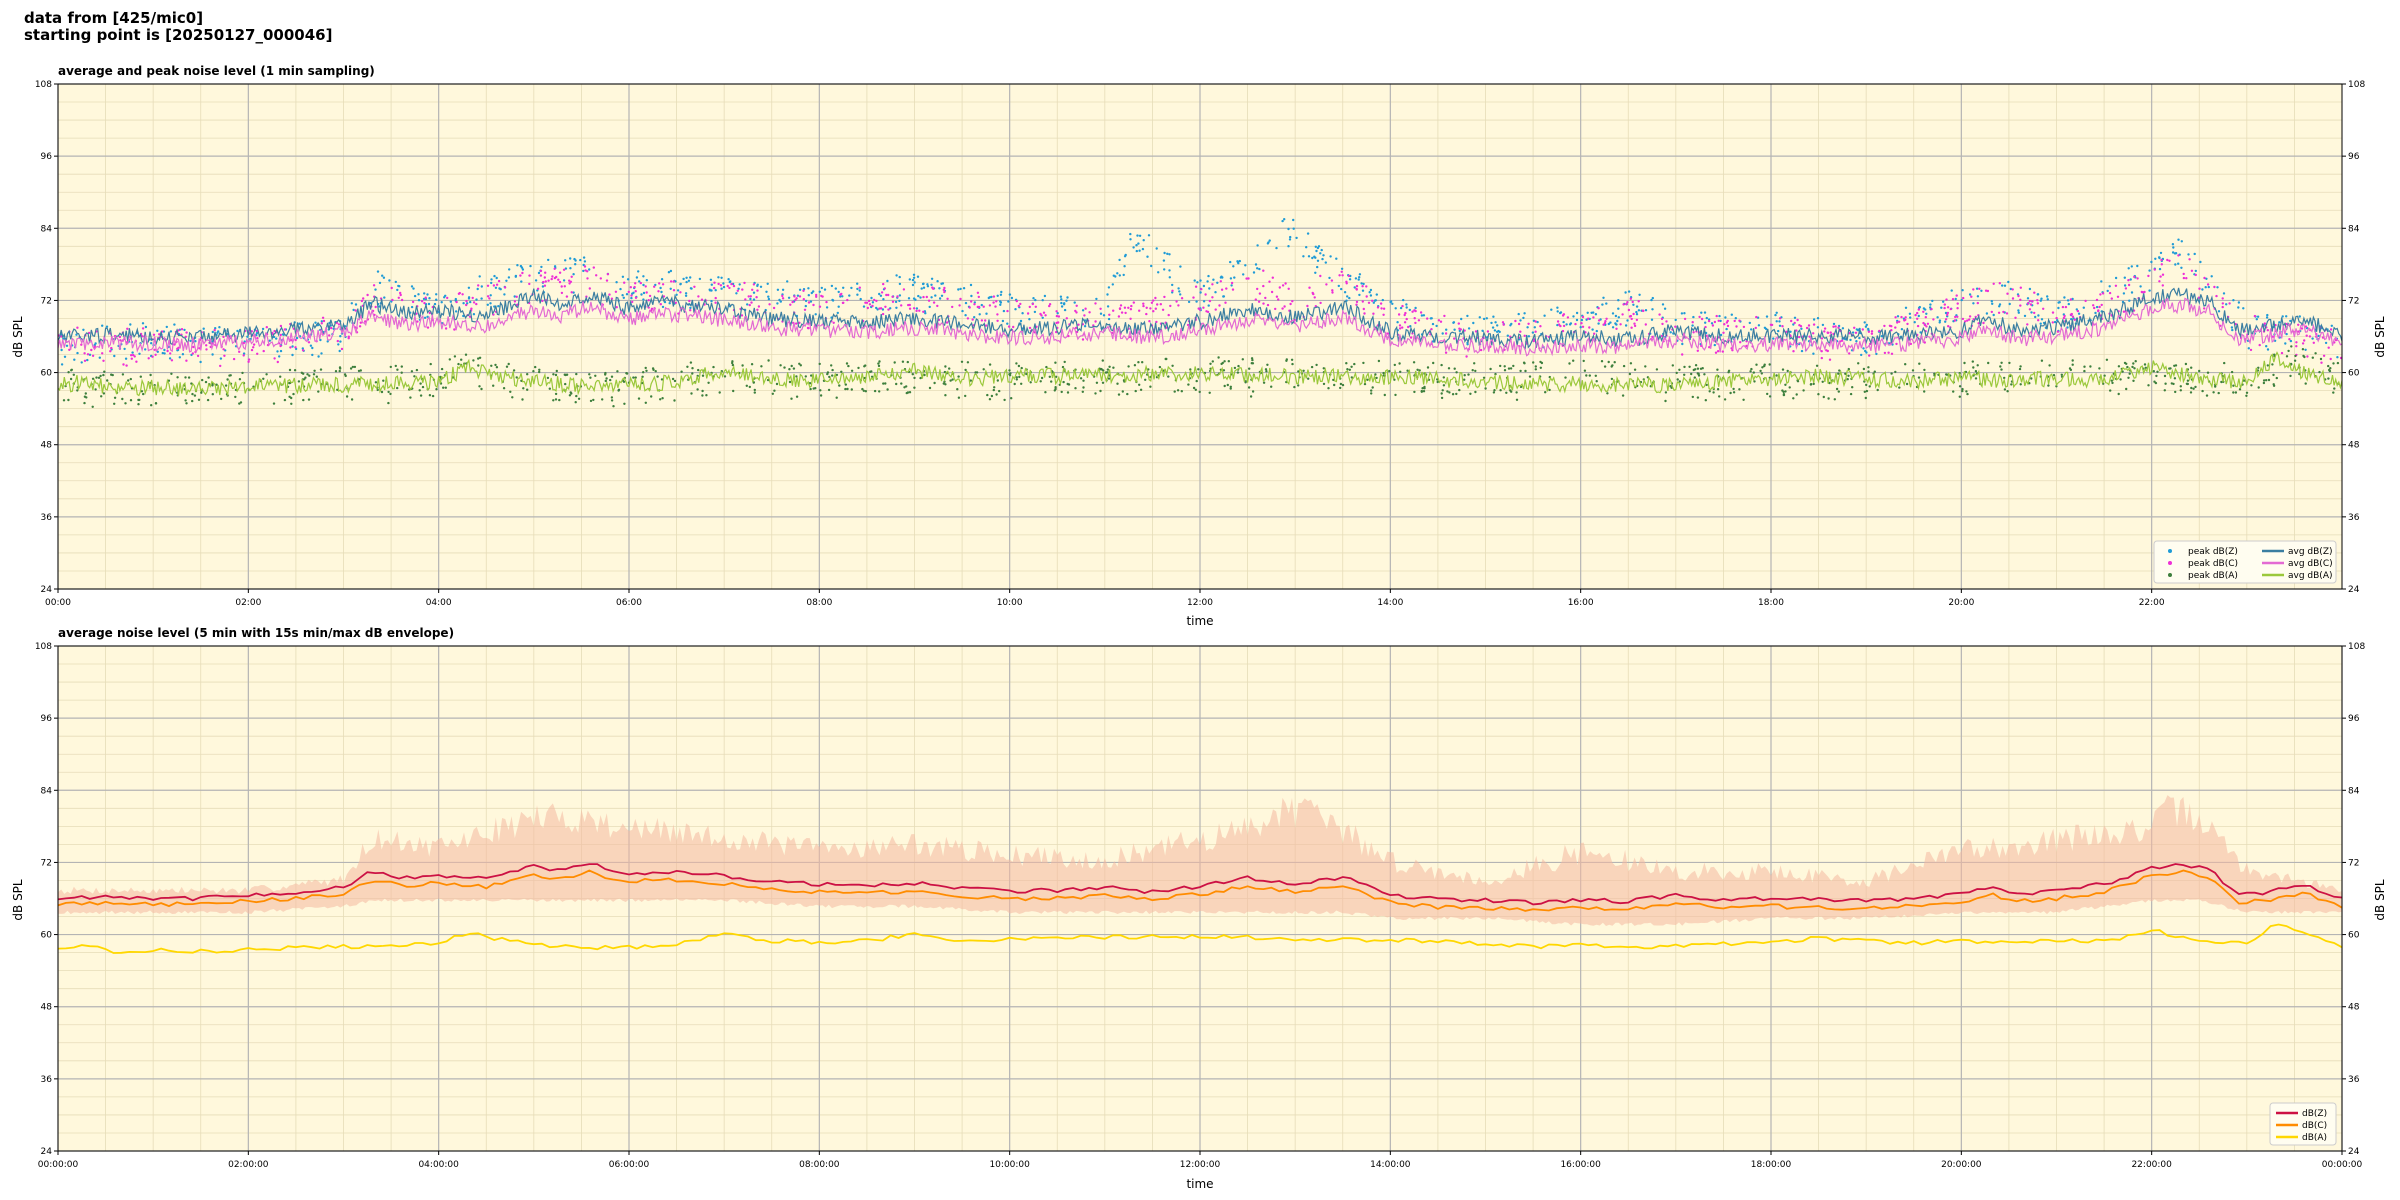  I want to click on xtick-label: 20:00, so click(1961, 603).